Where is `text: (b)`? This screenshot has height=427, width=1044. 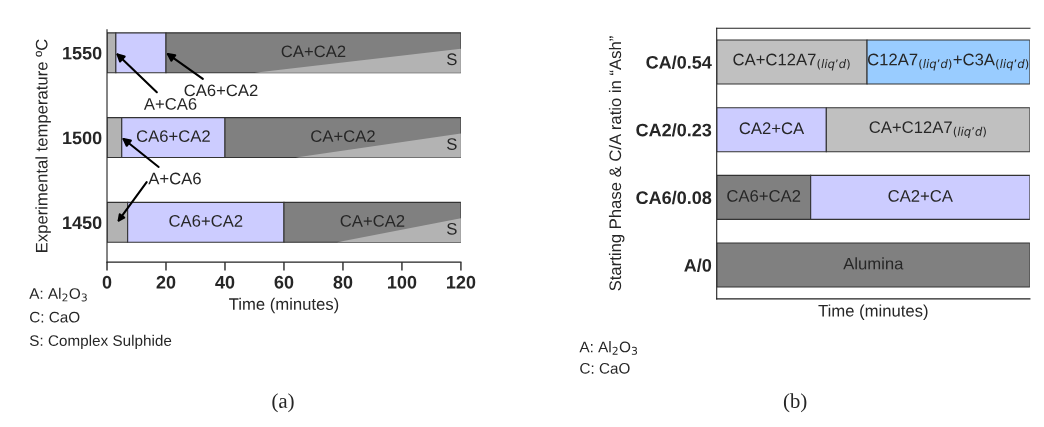
text: (b) is located at coordinates (795, 403).